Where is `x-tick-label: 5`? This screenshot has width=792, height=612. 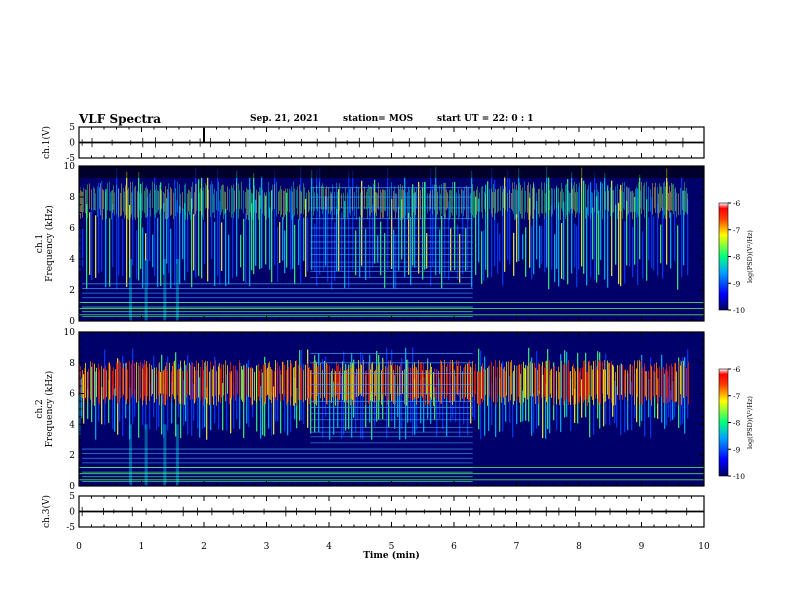
x-tick-label: 5 is located at coordinates (392, 547).